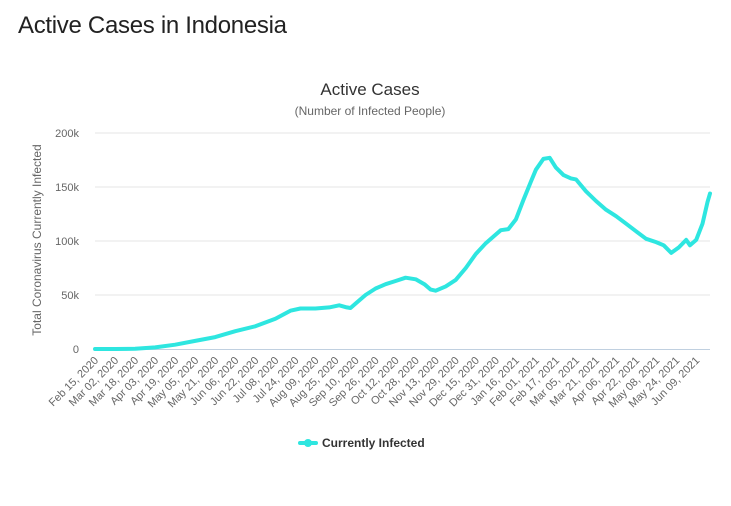  Describe the element at coordinates (67, 188) in the screenshot. I see `y-tick-label: 150k` at that location.